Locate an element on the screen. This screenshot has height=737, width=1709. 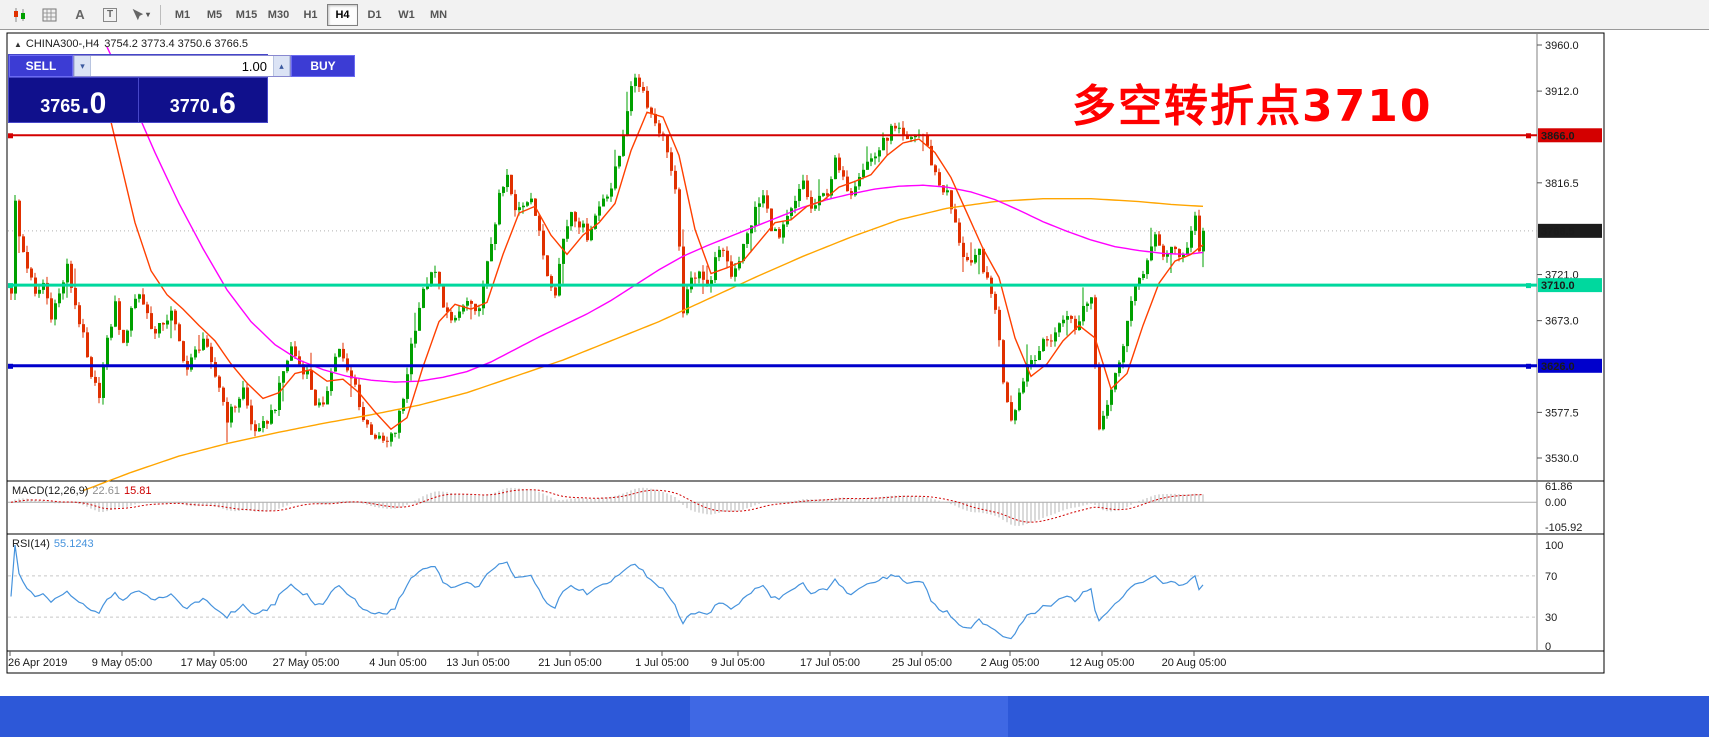
timeframe-button-m15: M15 is located at coordinates (246, 14).